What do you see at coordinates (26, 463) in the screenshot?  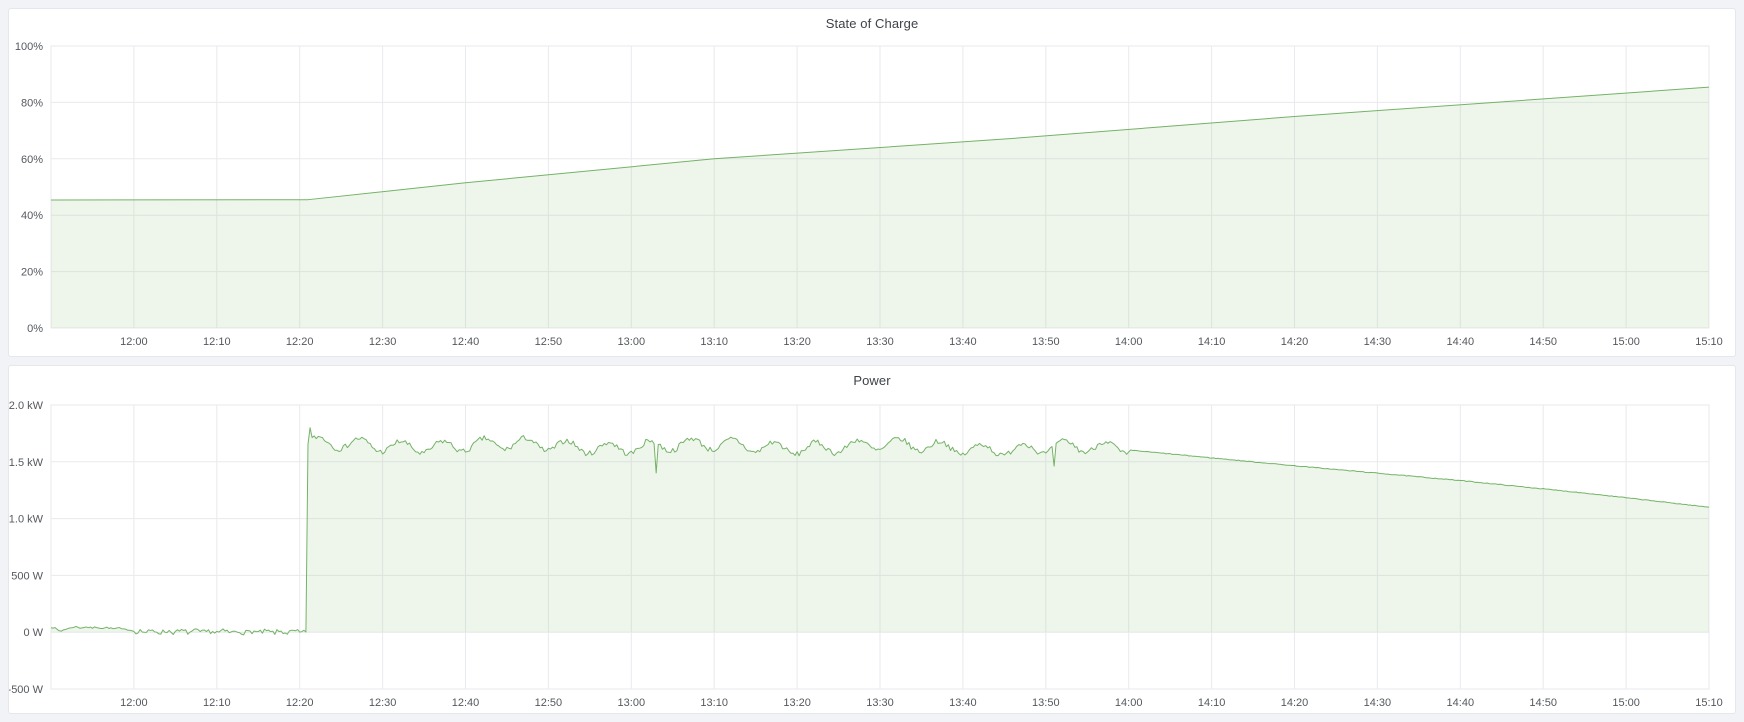 I see `y-tick-label: 1.5 kW` at bounding box center [26, 463].